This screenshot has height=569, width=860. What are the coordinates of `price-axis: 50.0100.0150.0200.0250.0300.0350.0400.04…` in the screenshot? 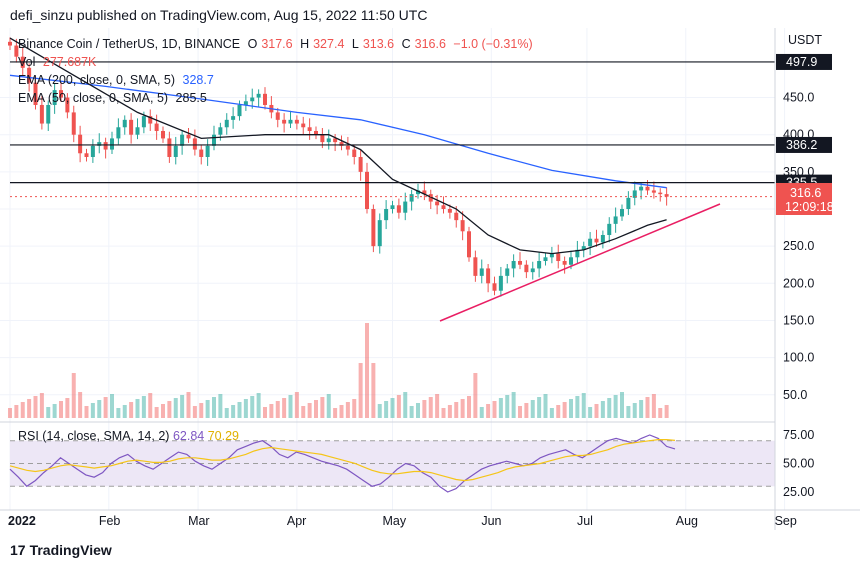 It's located at (798, 246).